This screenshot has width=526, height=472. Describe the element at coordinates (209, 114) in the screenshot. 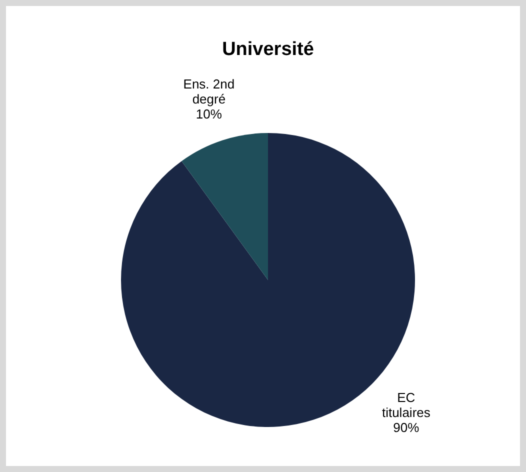

I see `data-label: 10%` at that location.